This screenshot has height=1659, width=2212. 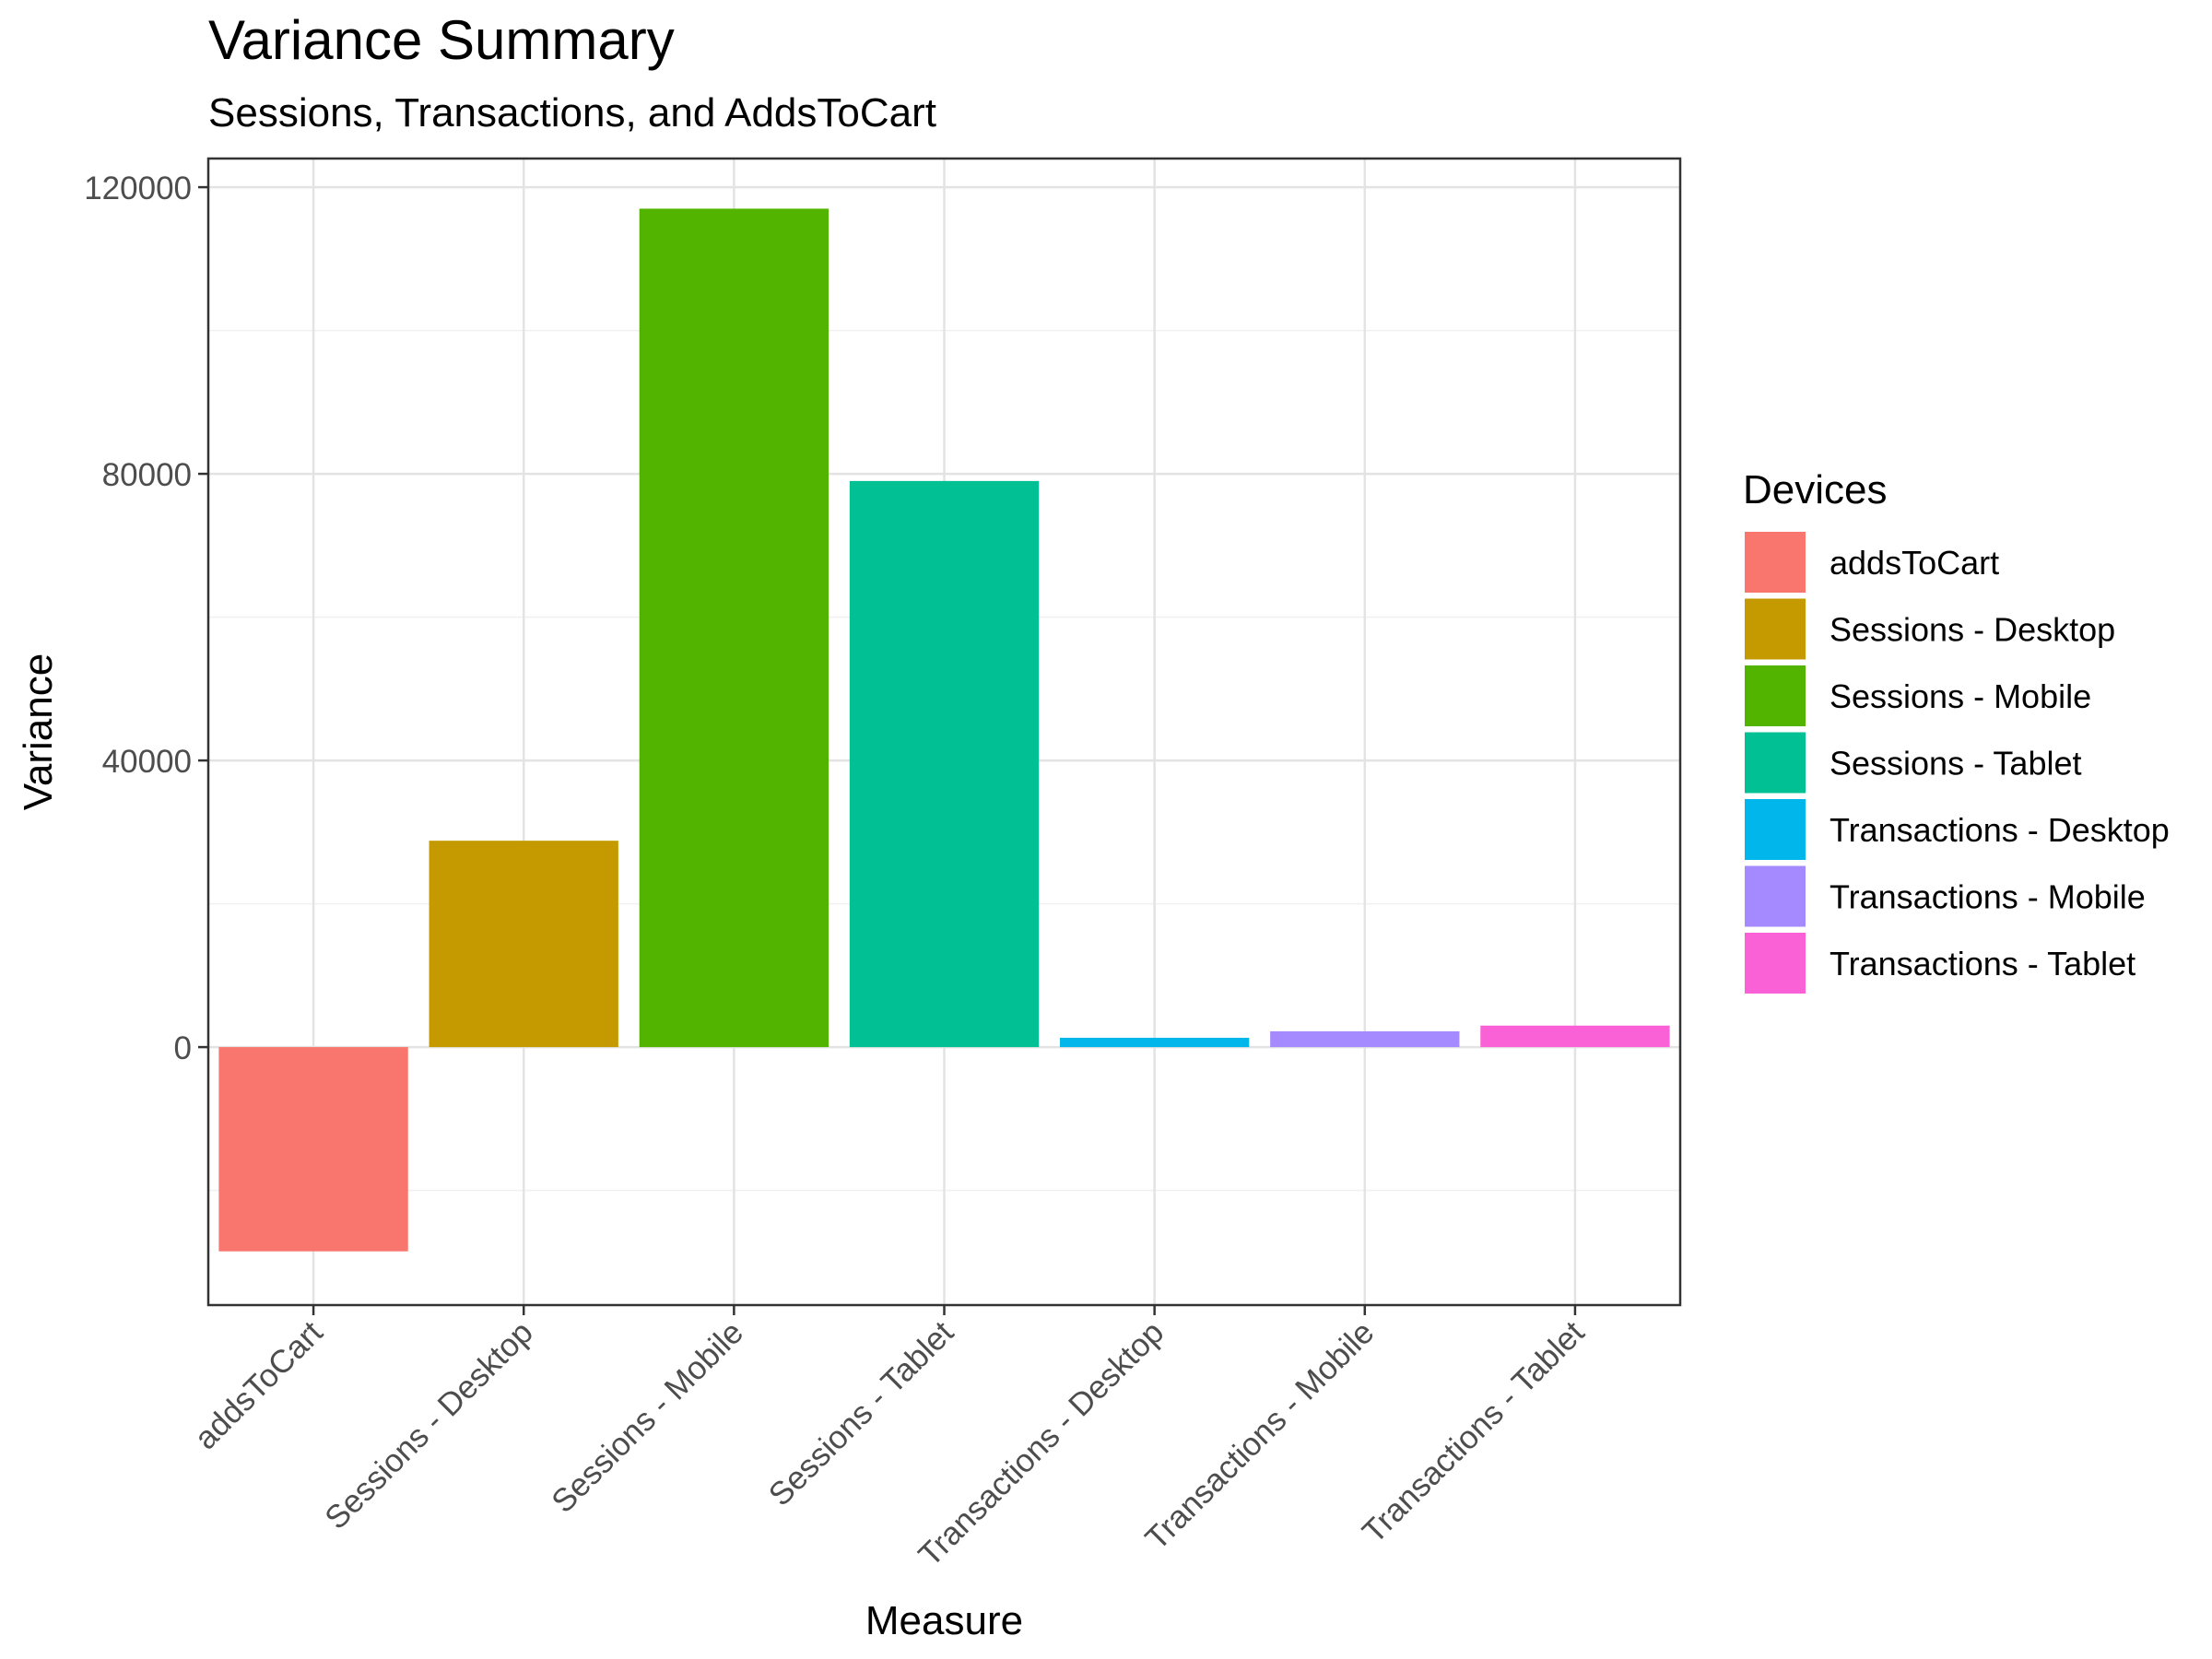 I want to click on x-tick-label: Sessions - Mobile, so click(x=647, y=1417).